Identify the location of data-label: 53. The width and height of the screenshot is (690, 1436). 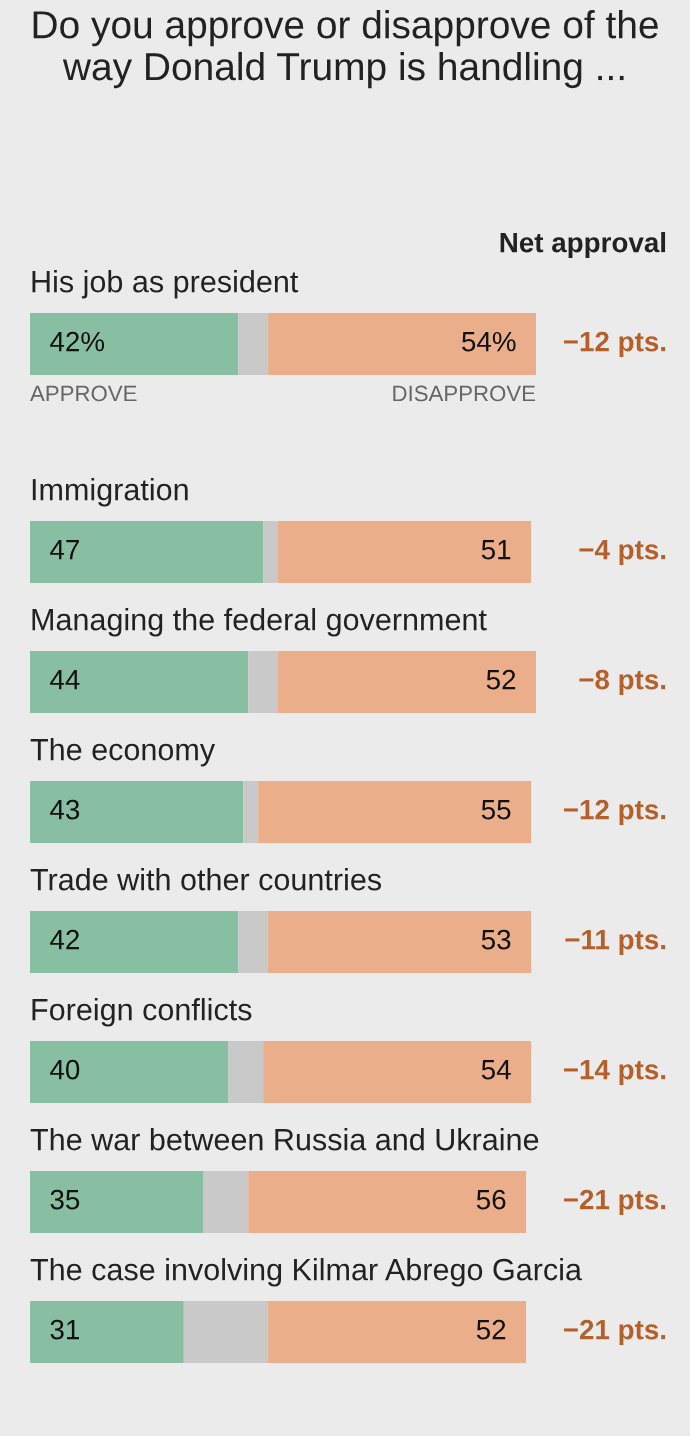
(496, 939).